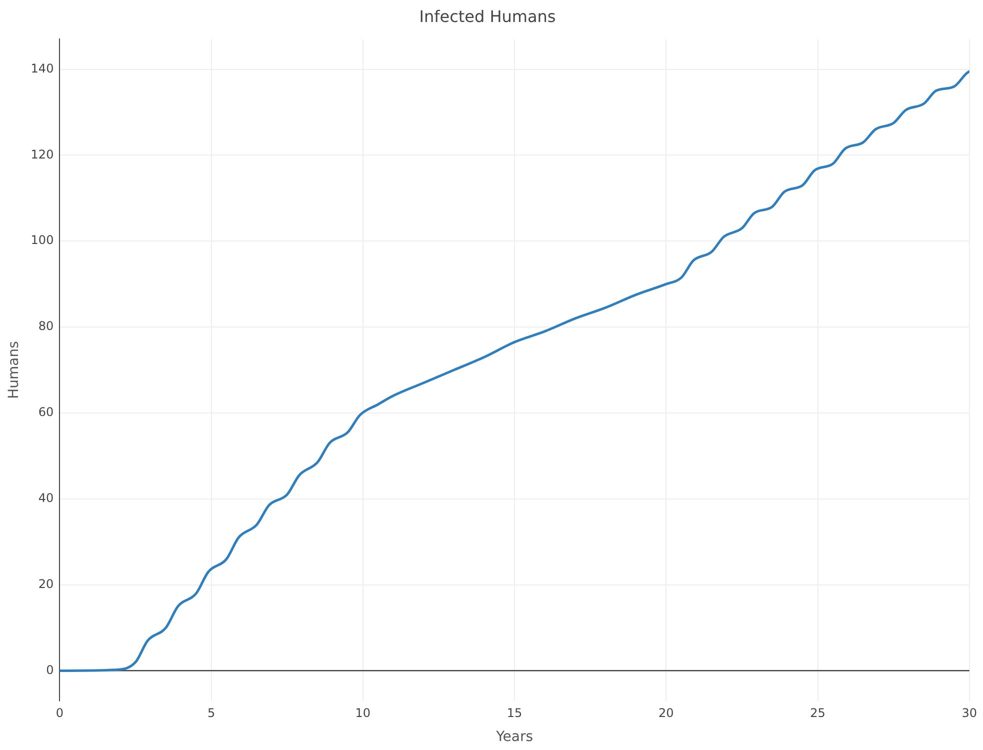  Describe the element at coordinates (211, 713) in the screenshot. I see `x-tick-label: 5` at that location.